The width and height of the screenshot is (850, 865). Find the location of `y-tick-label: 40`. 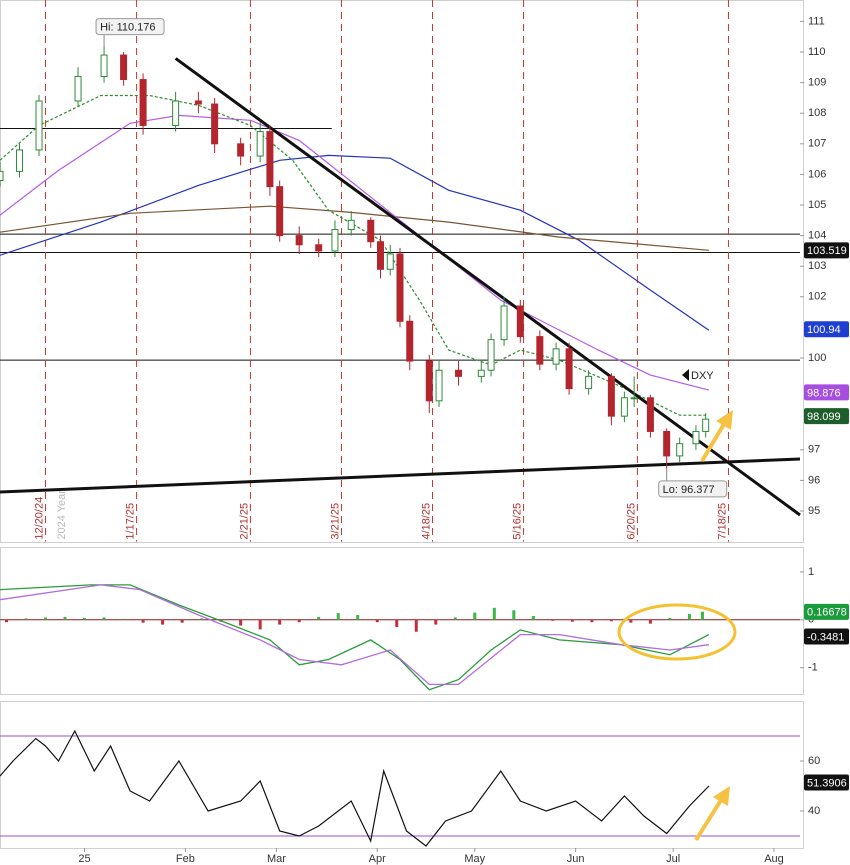

y-tick-label: 40 is located at coordinates (814, 811).